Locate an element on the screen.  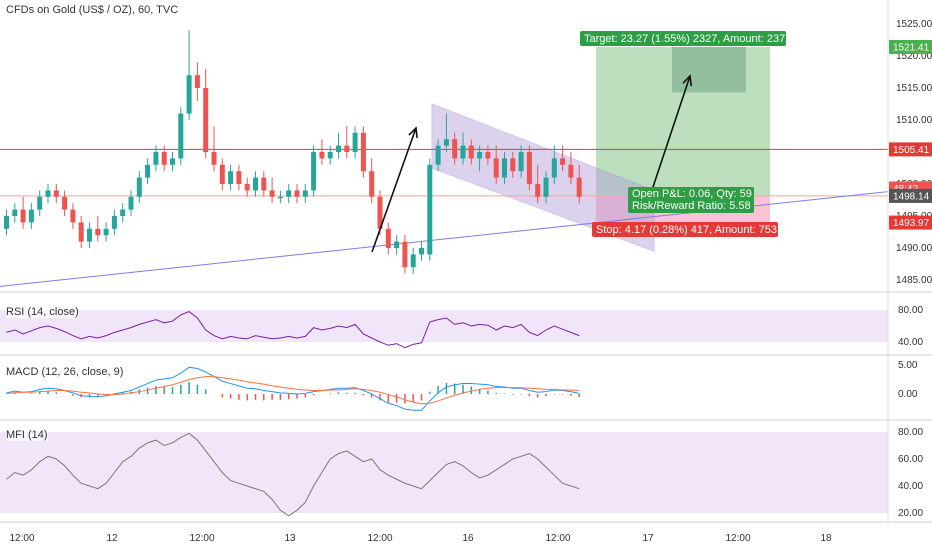
macd-label: MACD (12, 26, close, 9) is located at coordinates (65, 372).